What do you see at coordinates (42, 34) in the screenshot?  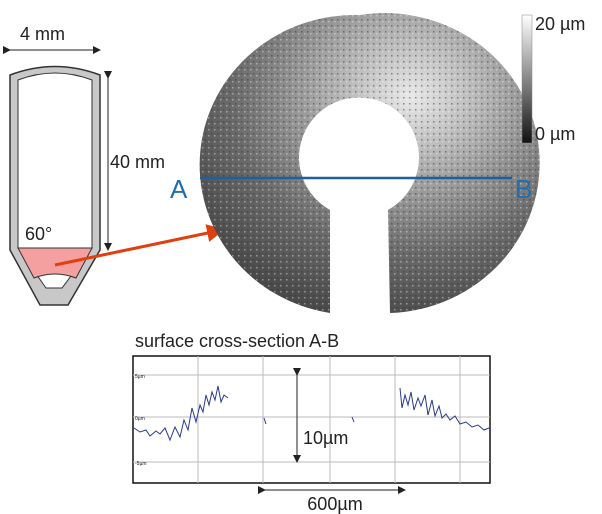 I see `tube-width: 4 mm` at bounding box center [42, 34].